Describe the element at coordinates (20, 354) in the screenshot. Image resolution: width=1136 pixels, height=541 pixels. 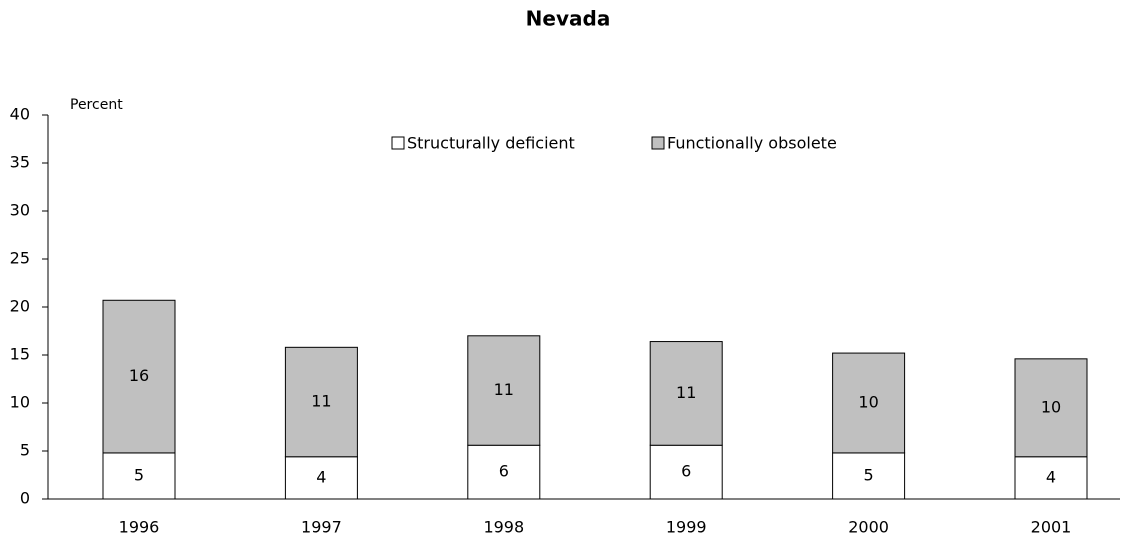
I see `y-tick-label: 15` at that location.